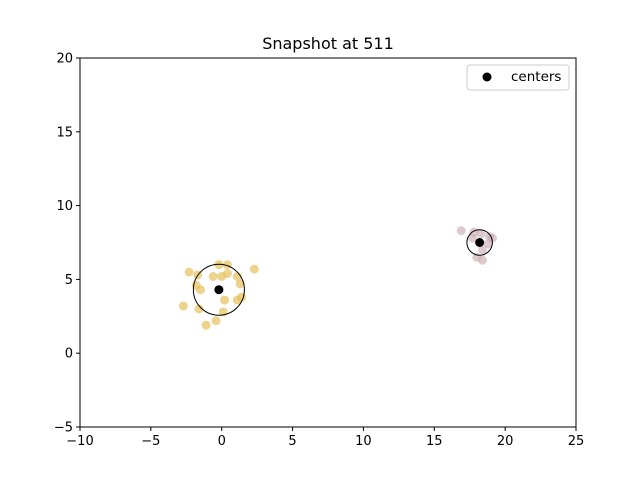  What do you see at coordinates (67, 244) in the screenshot?
I see `y-axis: −5 0 5 10 15 20` at bounding box center [67, 244].